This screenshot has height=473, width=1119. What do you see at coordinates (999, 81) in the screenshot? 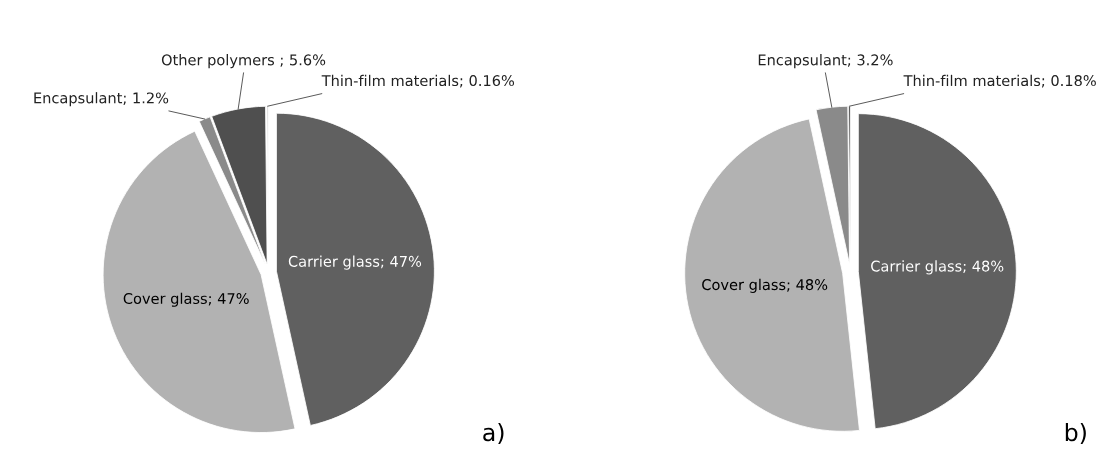
I see `slice-label: Thin-film materials; 0.18%` at bounding box center [999, 81].